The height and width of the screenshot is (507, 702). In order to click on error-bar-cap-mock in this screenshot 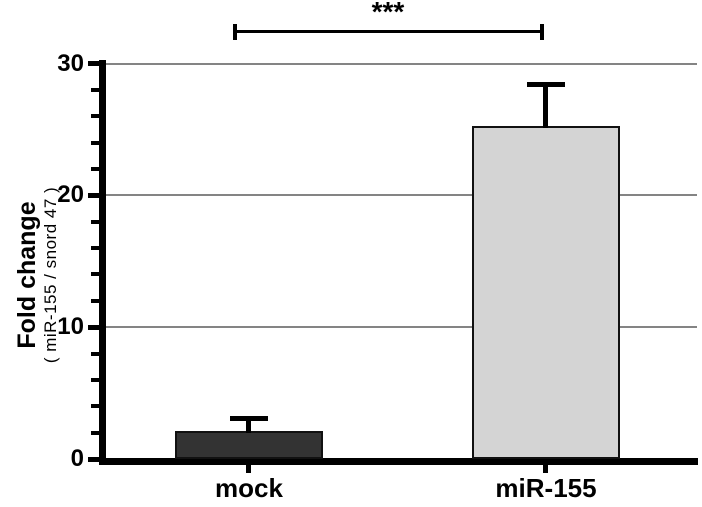, I will do `click(249, 418)`.